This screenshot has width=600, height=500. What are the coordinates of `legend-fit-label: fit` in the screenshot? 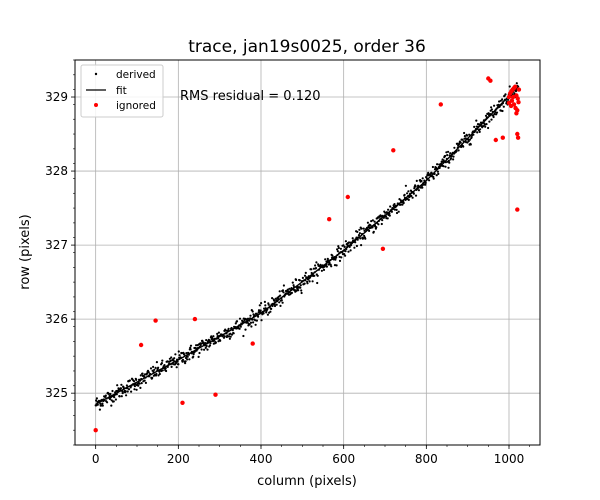 It's located at (121, 91).